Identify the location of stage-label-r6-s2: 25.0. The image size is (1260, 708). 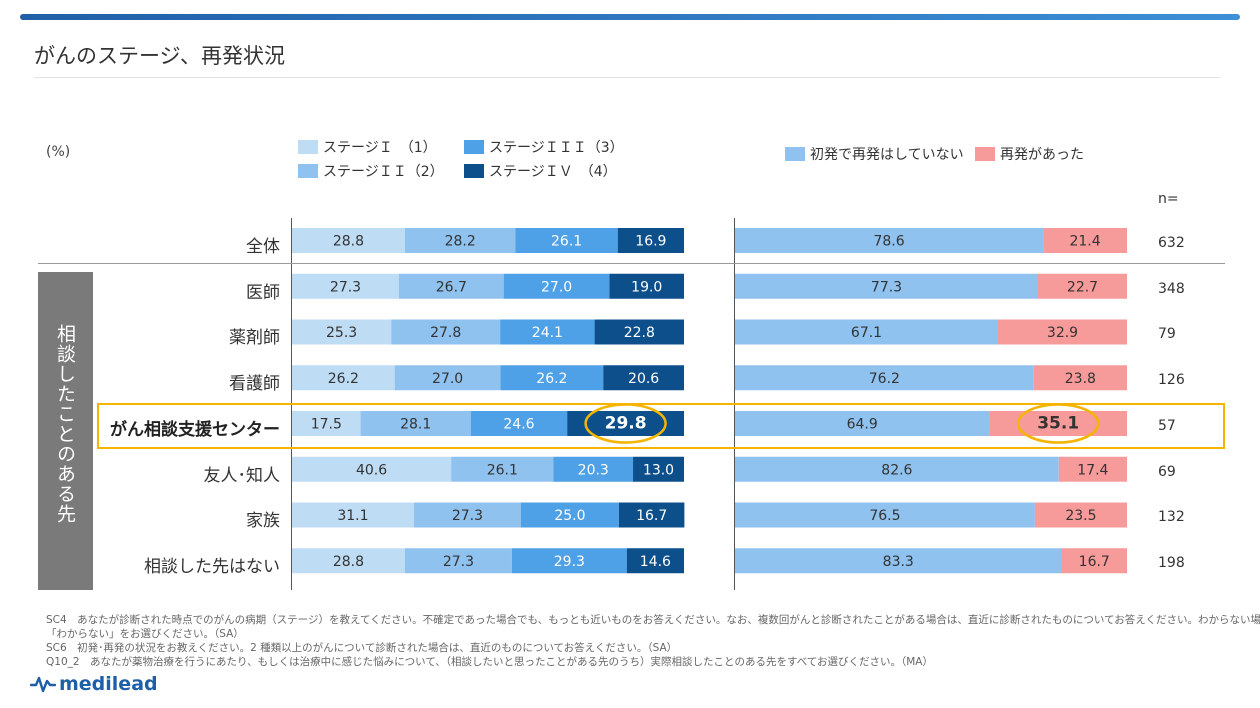
(569, 516).